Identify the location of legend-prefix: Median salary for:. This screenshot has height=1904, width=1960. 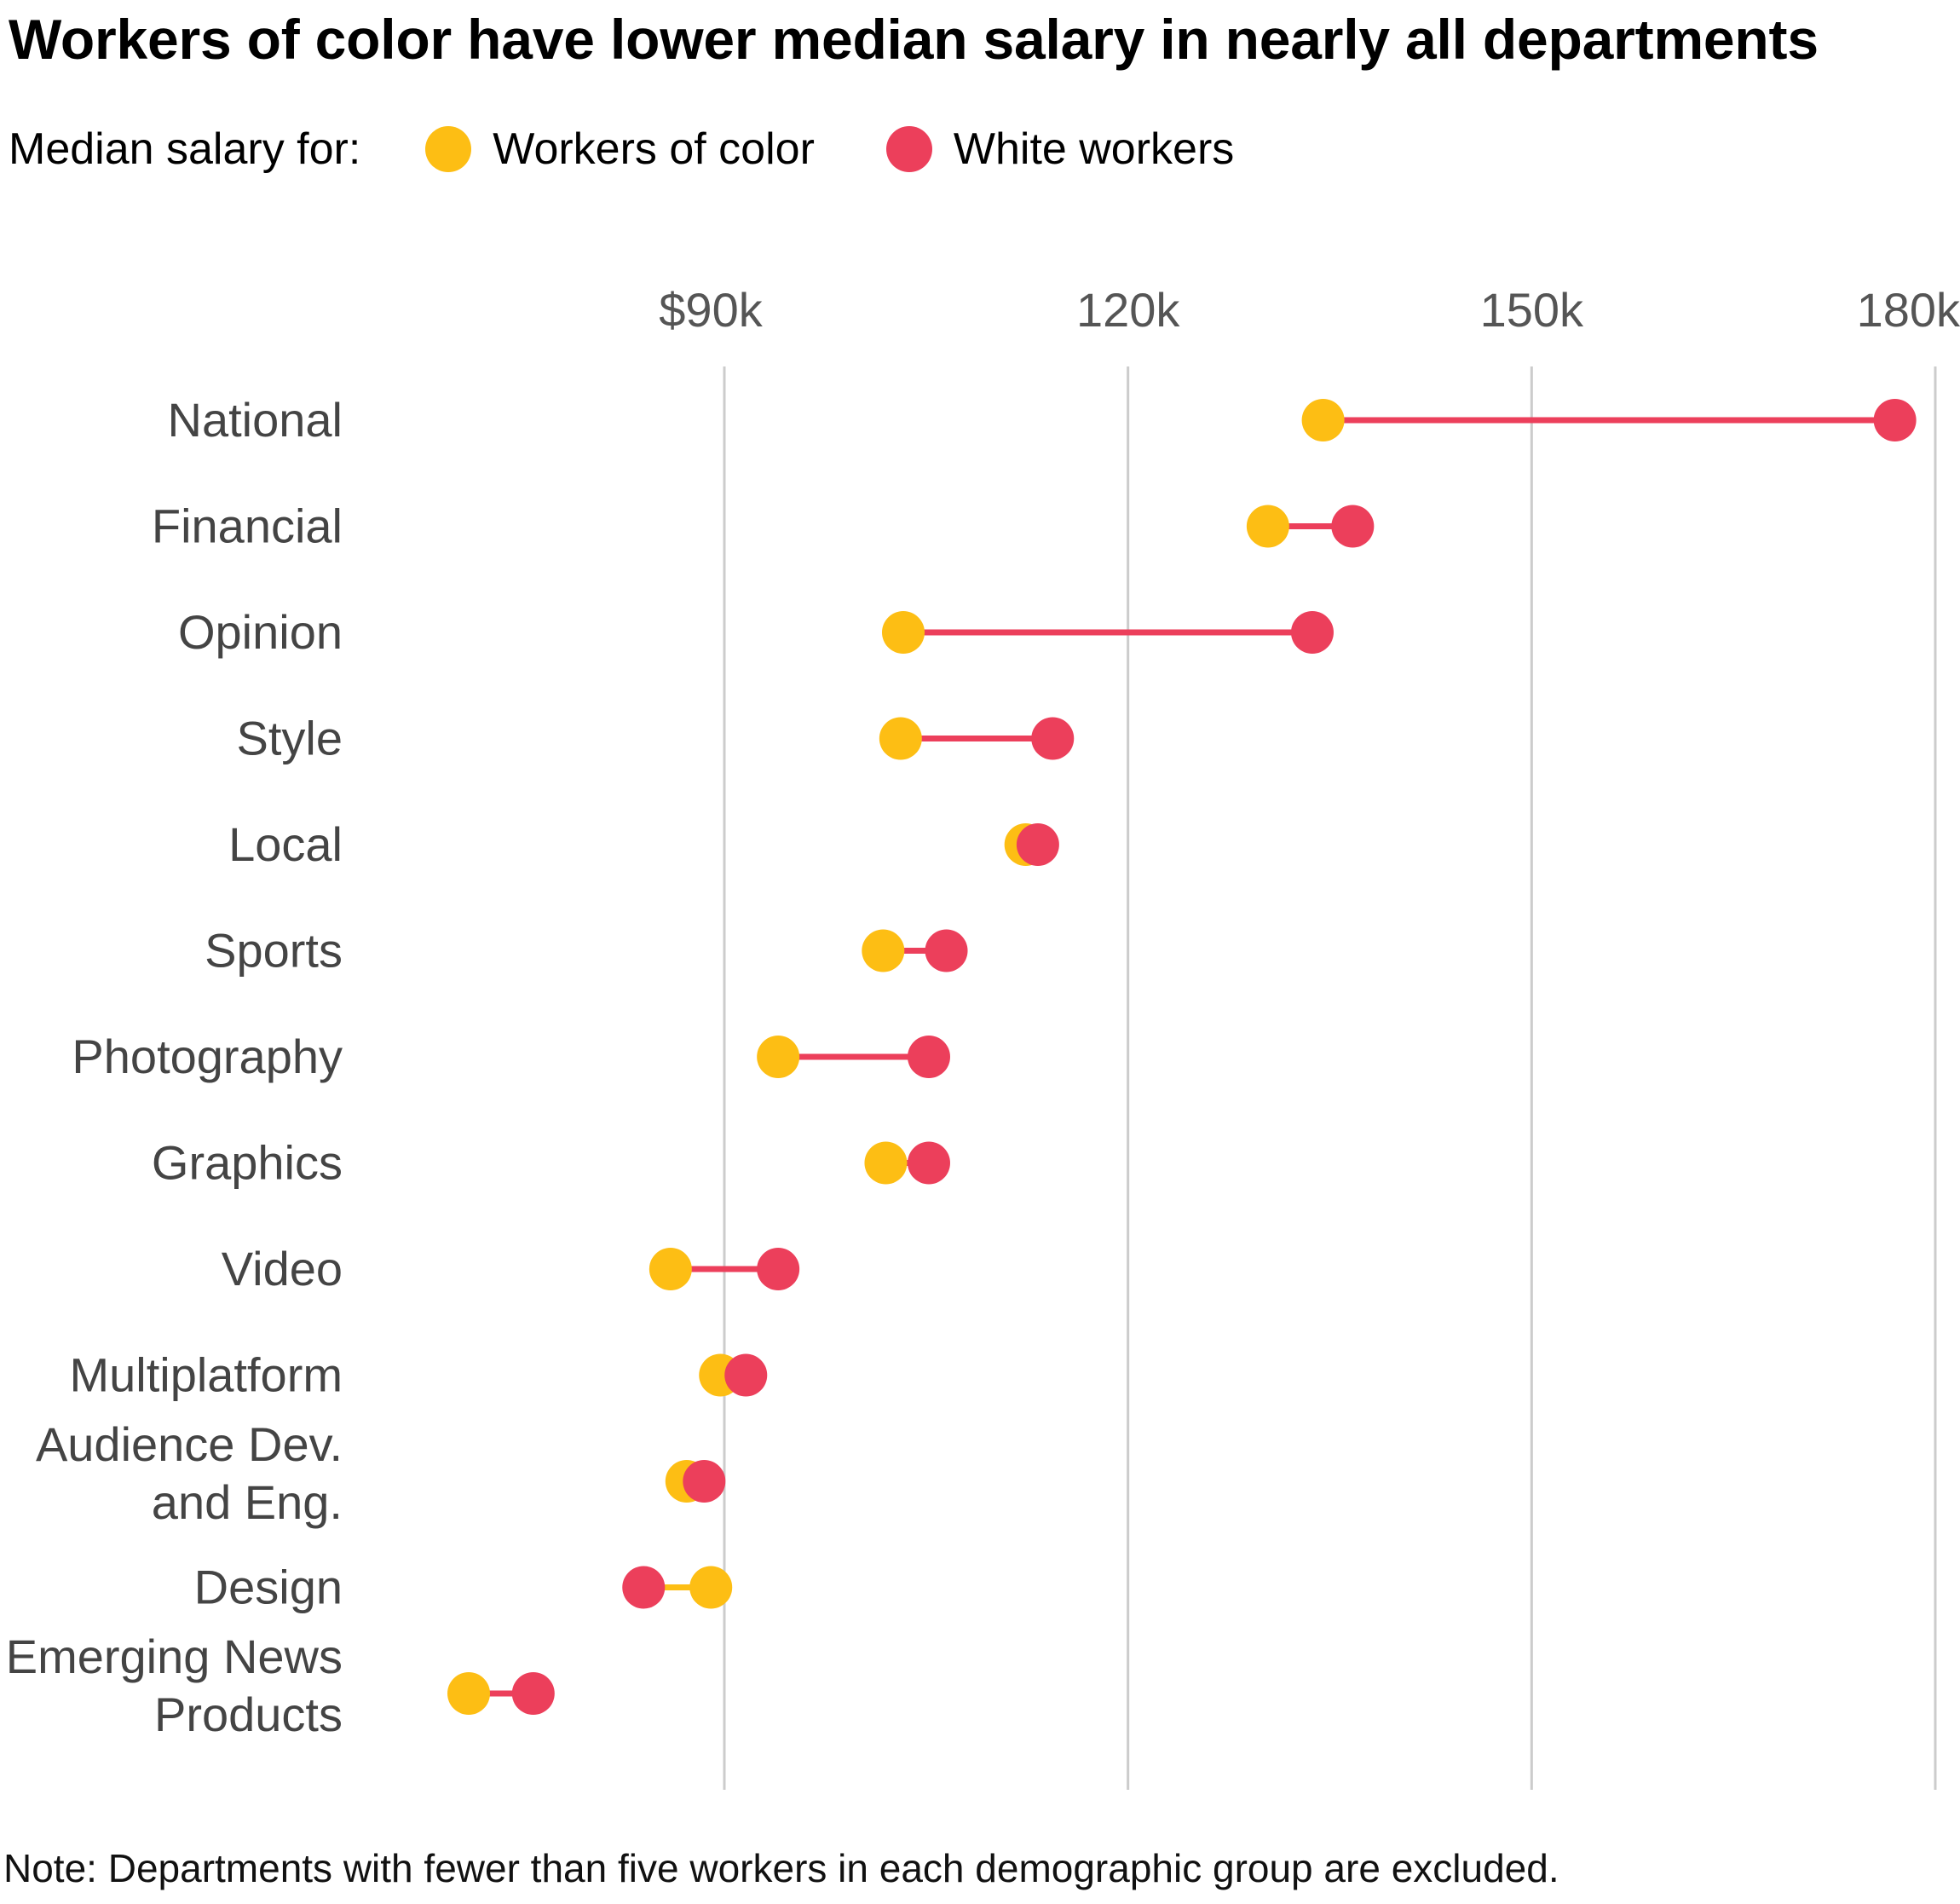
(185, 149).